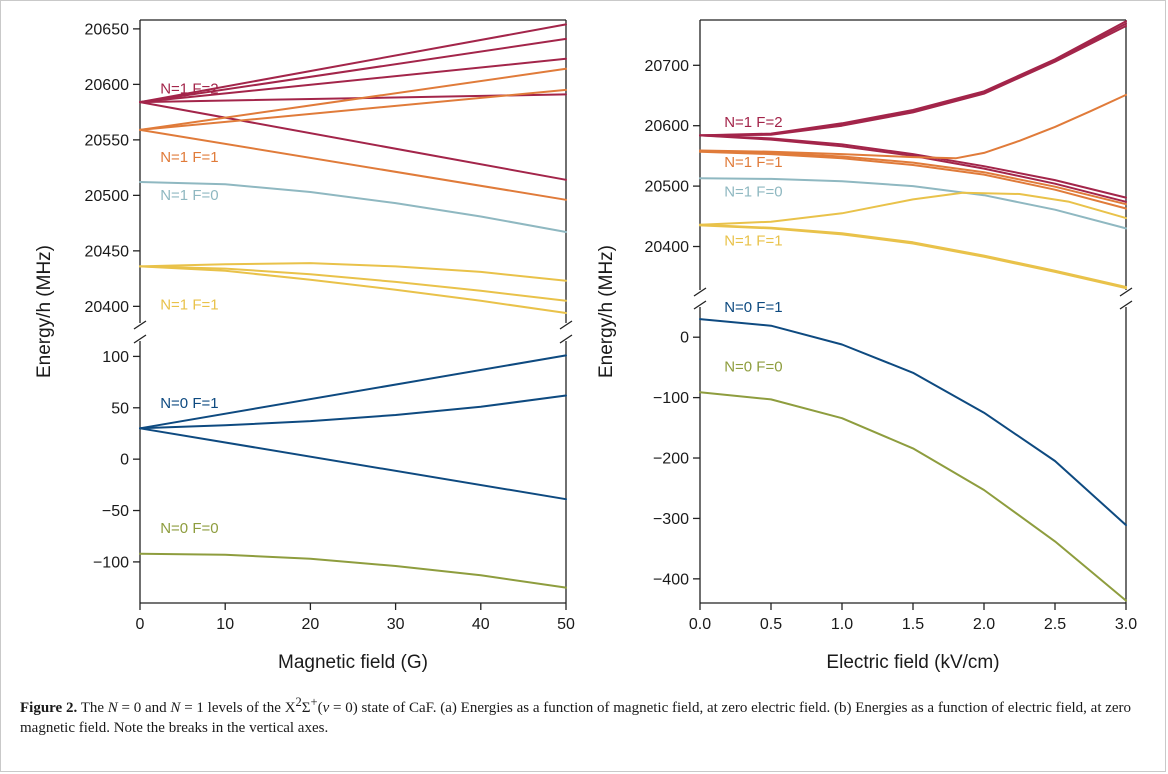 The width and height of the screenshot is (1168, 774). What do you see at coordinates (112, 708) in the screenshot?
I see `caption-var-n0: N` at bounding box center [112, 708].